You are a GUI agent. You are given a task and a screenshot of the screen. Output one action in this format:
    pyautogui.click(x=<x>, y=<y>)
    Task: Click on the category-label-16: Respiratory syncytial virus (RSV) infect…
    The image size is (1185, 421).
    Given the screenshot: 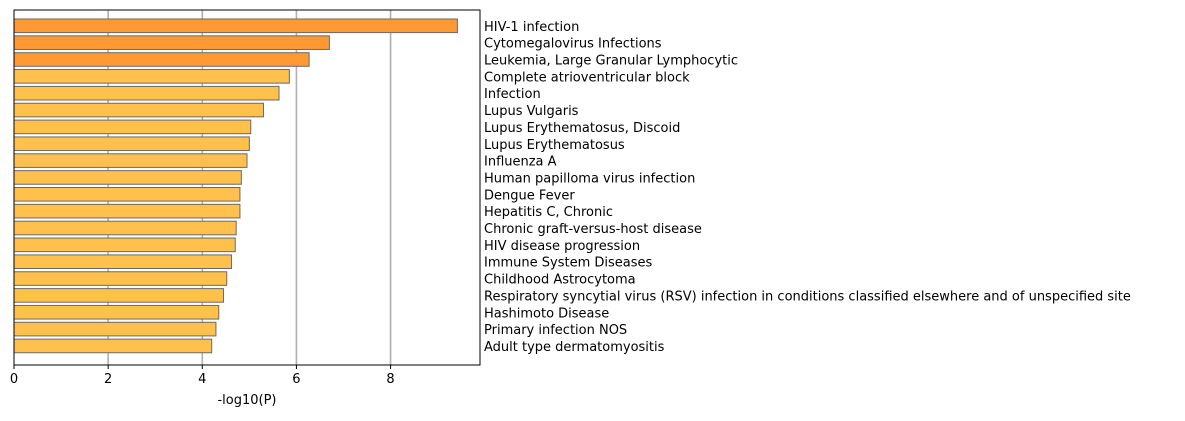 What is the action you would take?
    pyautogui.click(x=807, y=296)
    